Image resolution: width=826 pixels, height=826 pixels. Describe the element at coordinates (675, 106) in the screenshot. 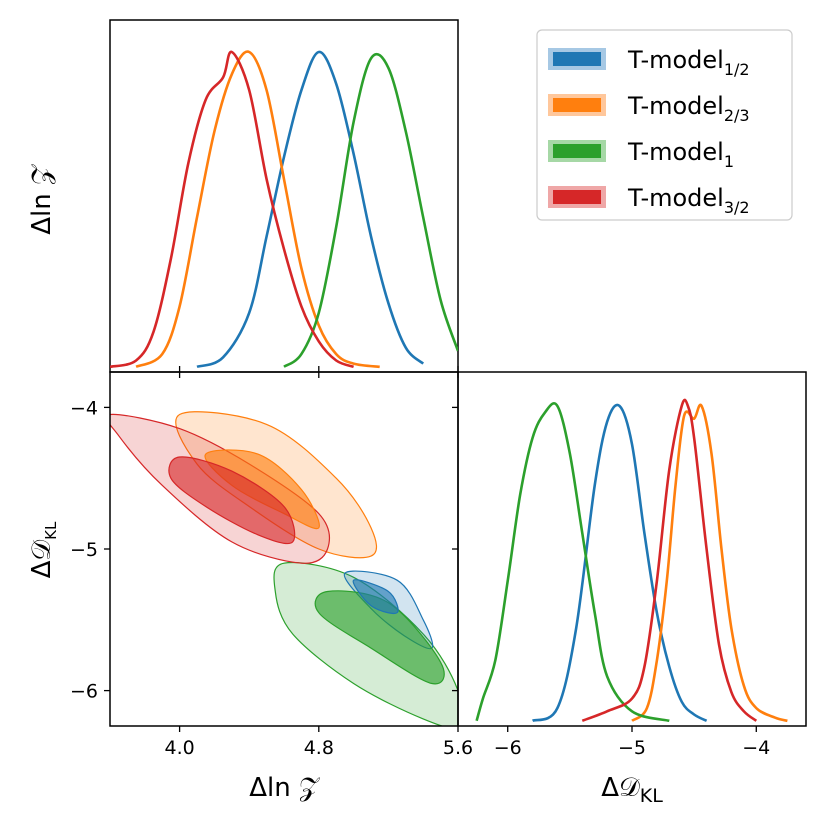

I see `legend-label-main-1: T-model` at that location.